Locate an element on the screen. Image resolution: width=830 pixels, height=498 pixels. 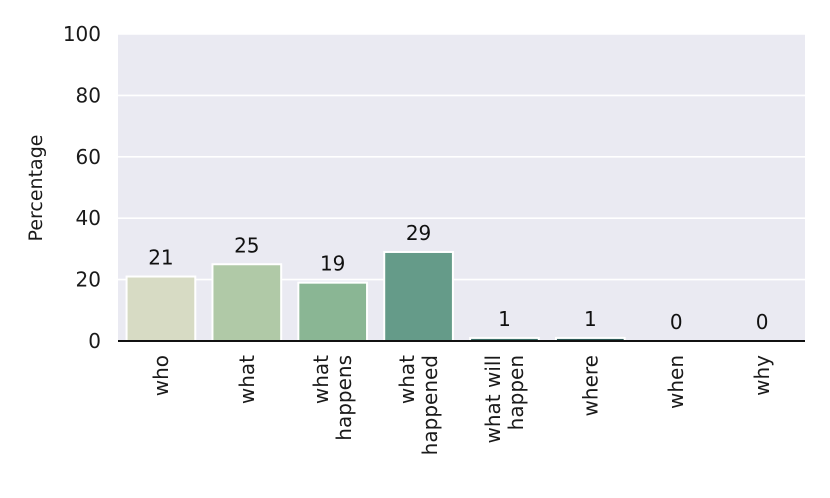
y-tick-label: 100 is located at coordinates (82, 34).